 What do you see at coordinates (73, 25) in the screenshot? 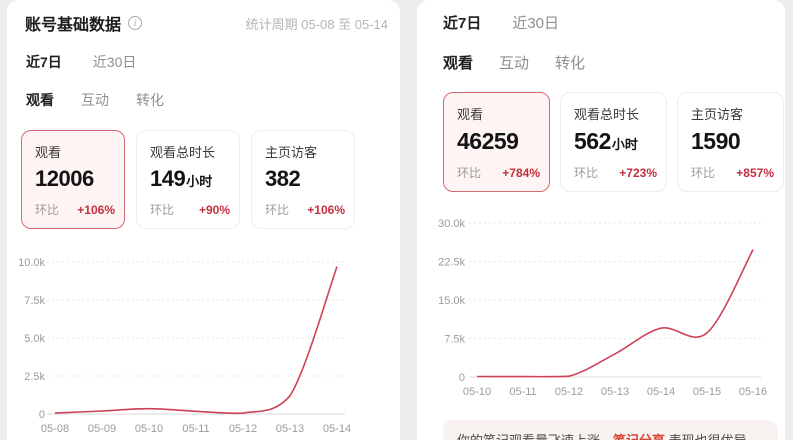
I see `page-title: 账号基础数据` at bounding box center [73, 25].